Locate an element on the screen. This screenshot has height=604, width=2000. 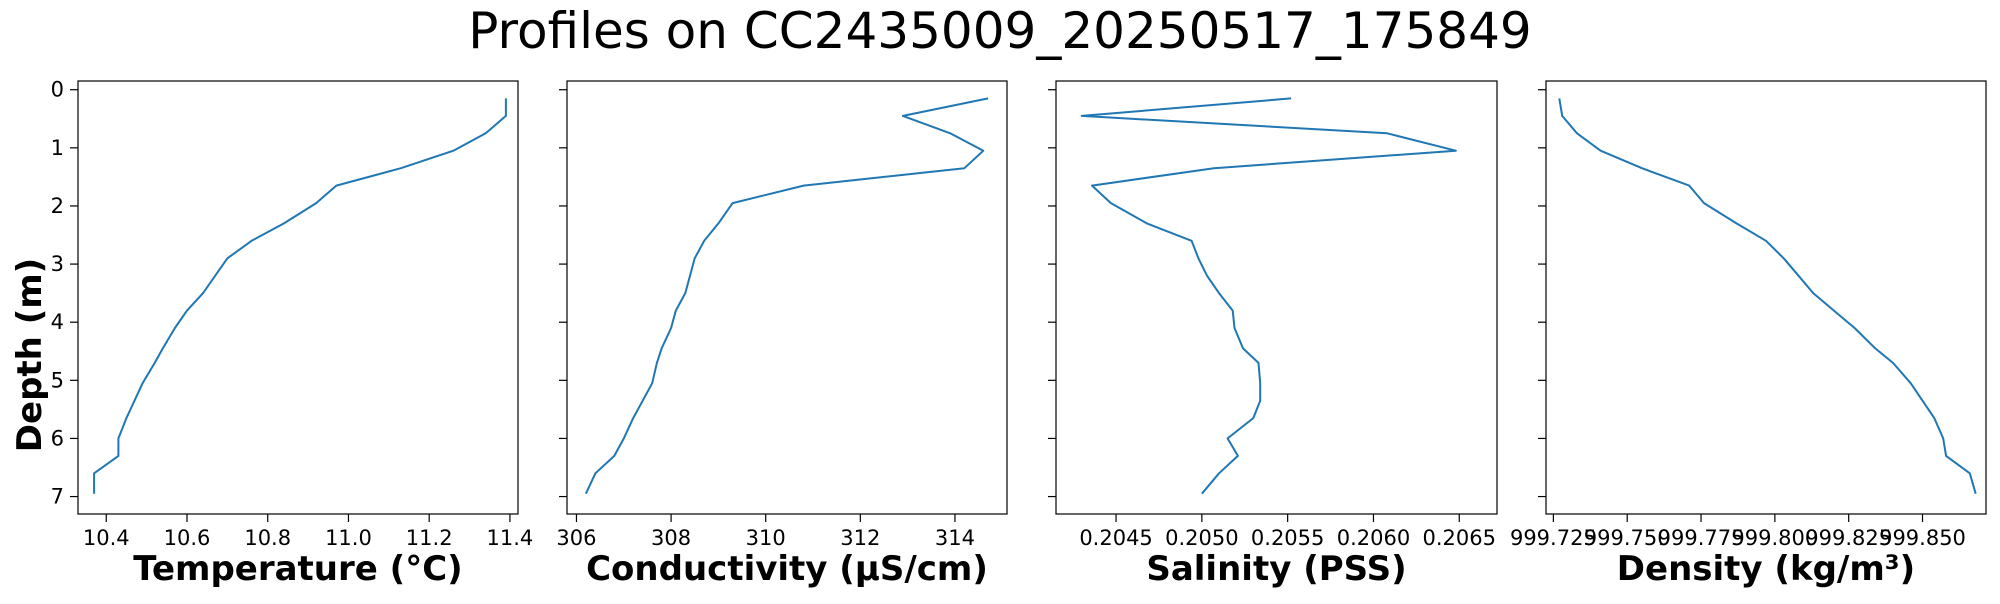
x-tick-label: 312 is located at coordinates (860, 538).